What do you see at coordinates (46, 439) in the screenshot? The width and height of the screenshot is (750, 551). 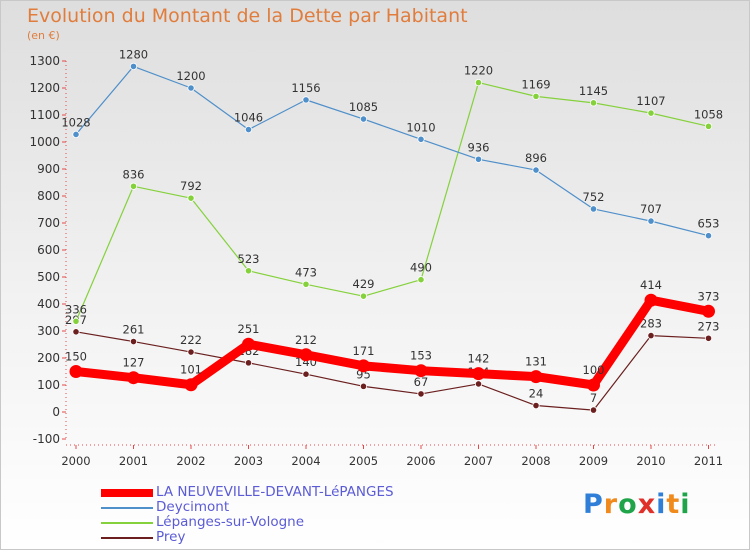 I see `y-tick-label: -100` at bounding box center [46, 439].